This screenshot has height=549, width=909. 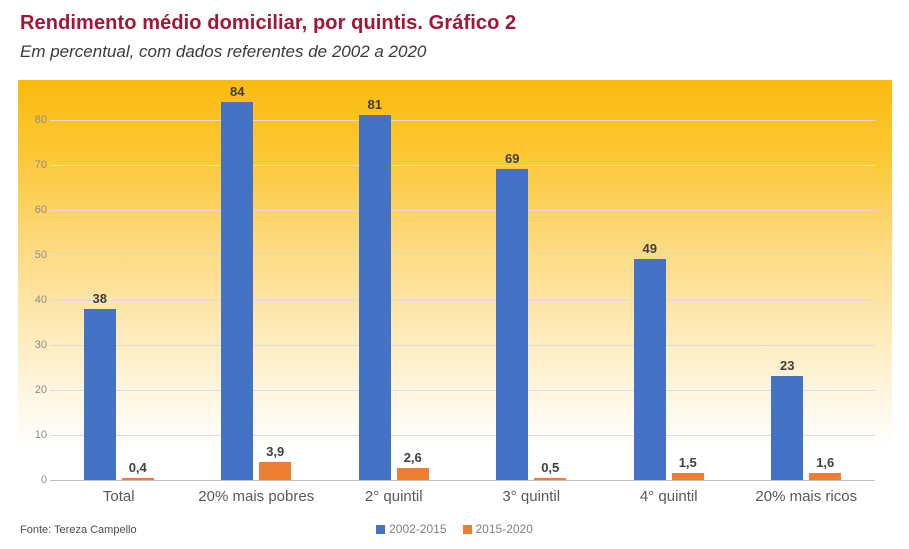 What do you see at coordinates (40, 164) in the screenshot?
I see `y-axis-tick-70: 70` at bounding box center [40, 164].